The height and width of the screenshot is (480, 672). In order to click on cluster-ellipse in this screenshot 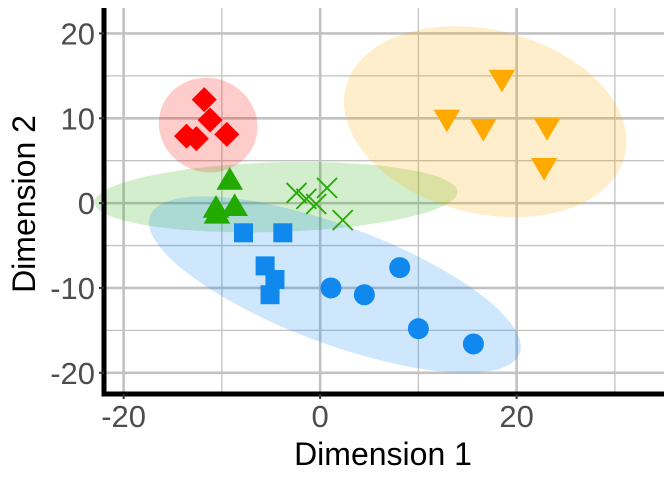, I will do `click(276, 197)`.